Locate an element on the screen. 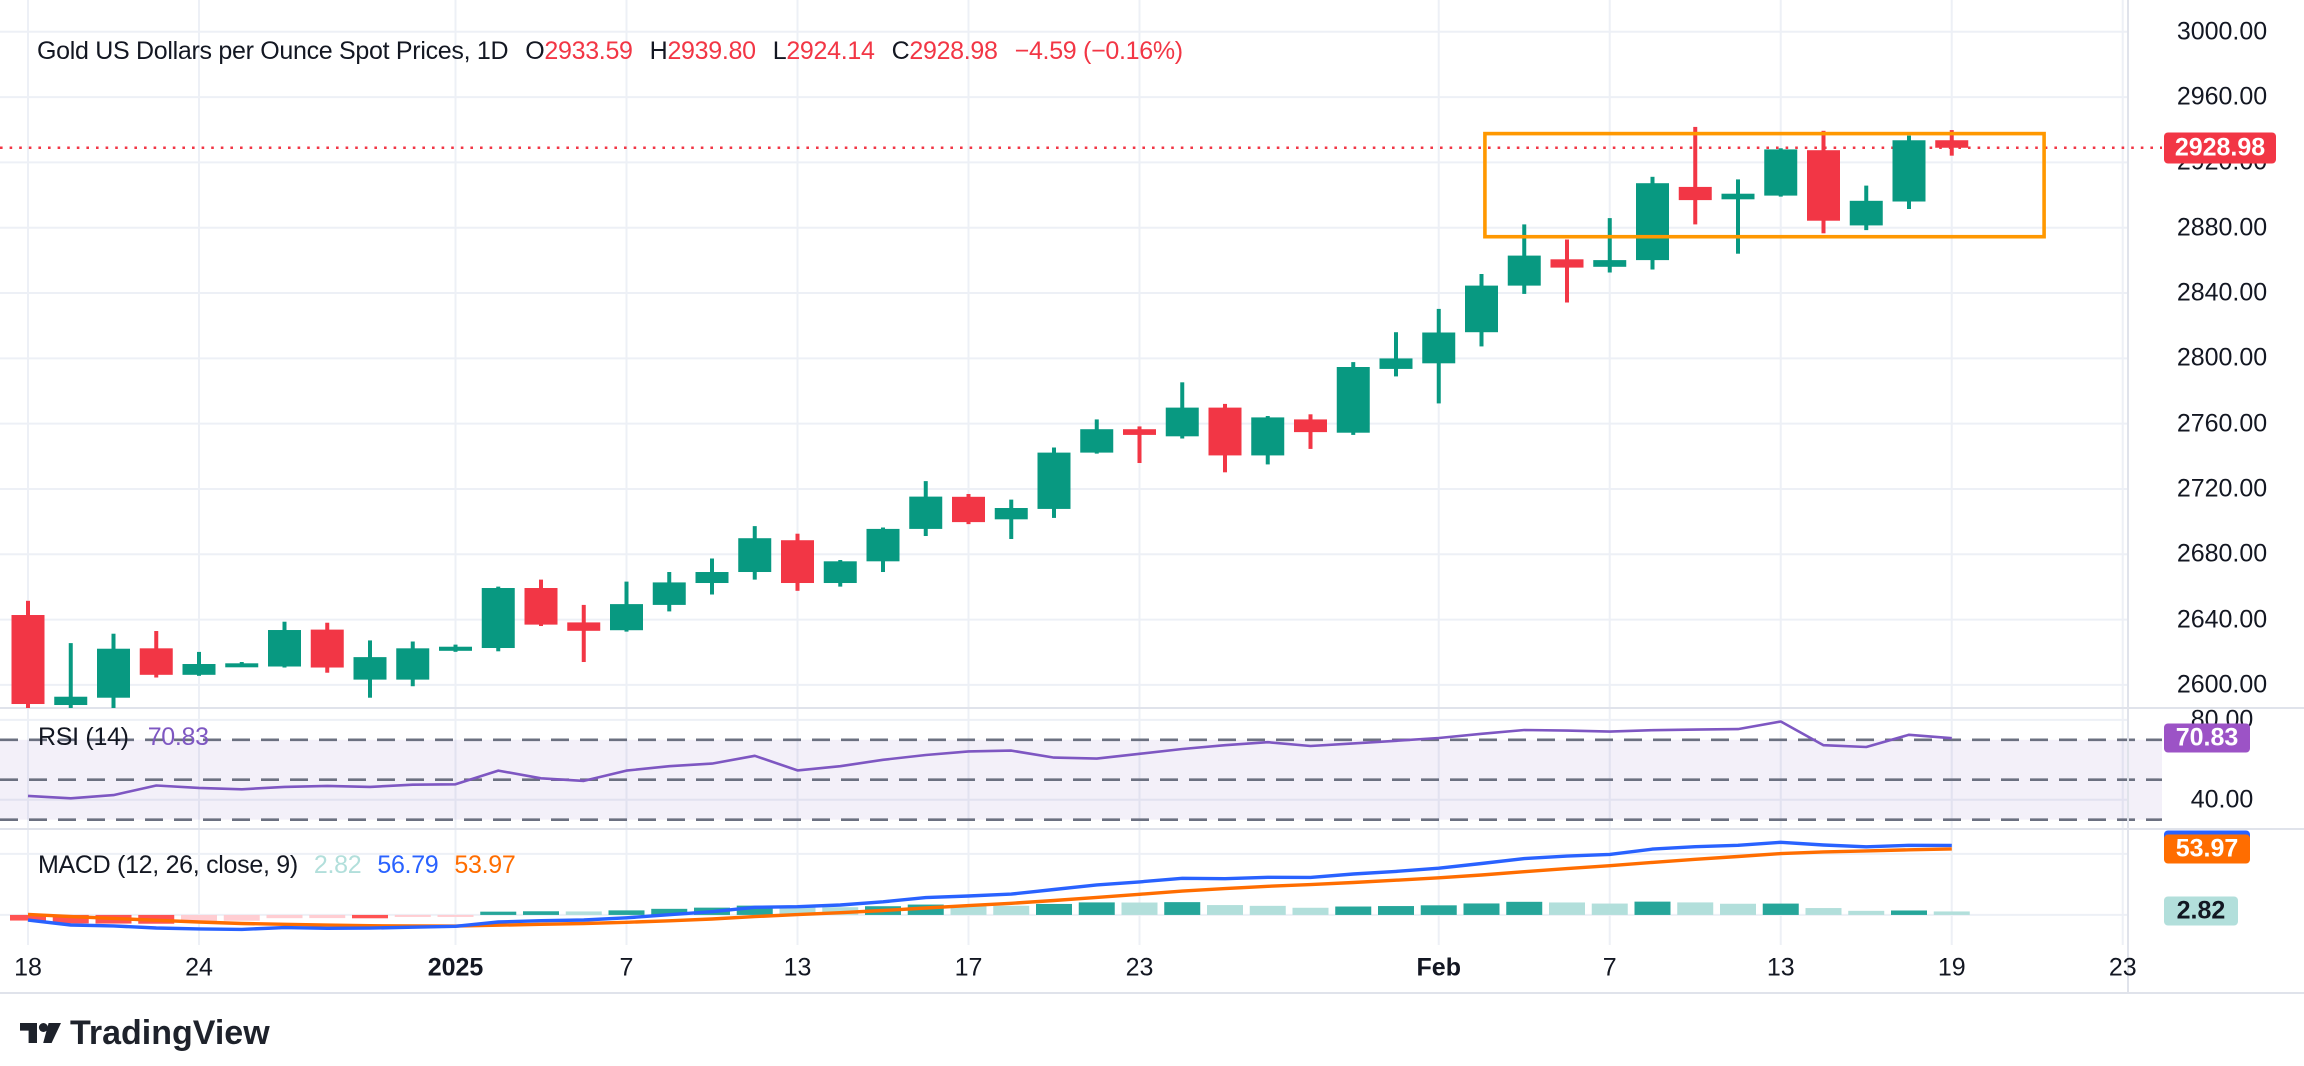 This screenshot has width=2304, height=1066. macd-line is located at coordinates (989, 886).